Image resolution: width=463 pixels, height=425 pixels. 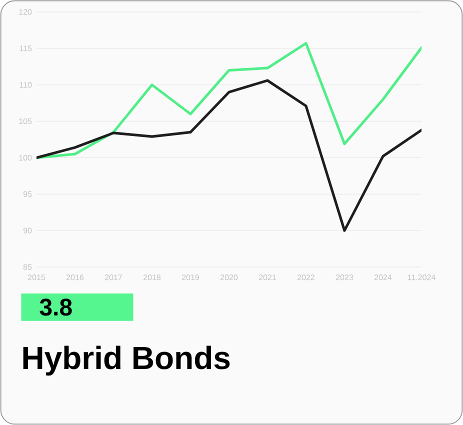 What do you see at coordinates (26, 85) in the screenshot?
I see `y-tick-label: 110` at bounding box center [26, 85].